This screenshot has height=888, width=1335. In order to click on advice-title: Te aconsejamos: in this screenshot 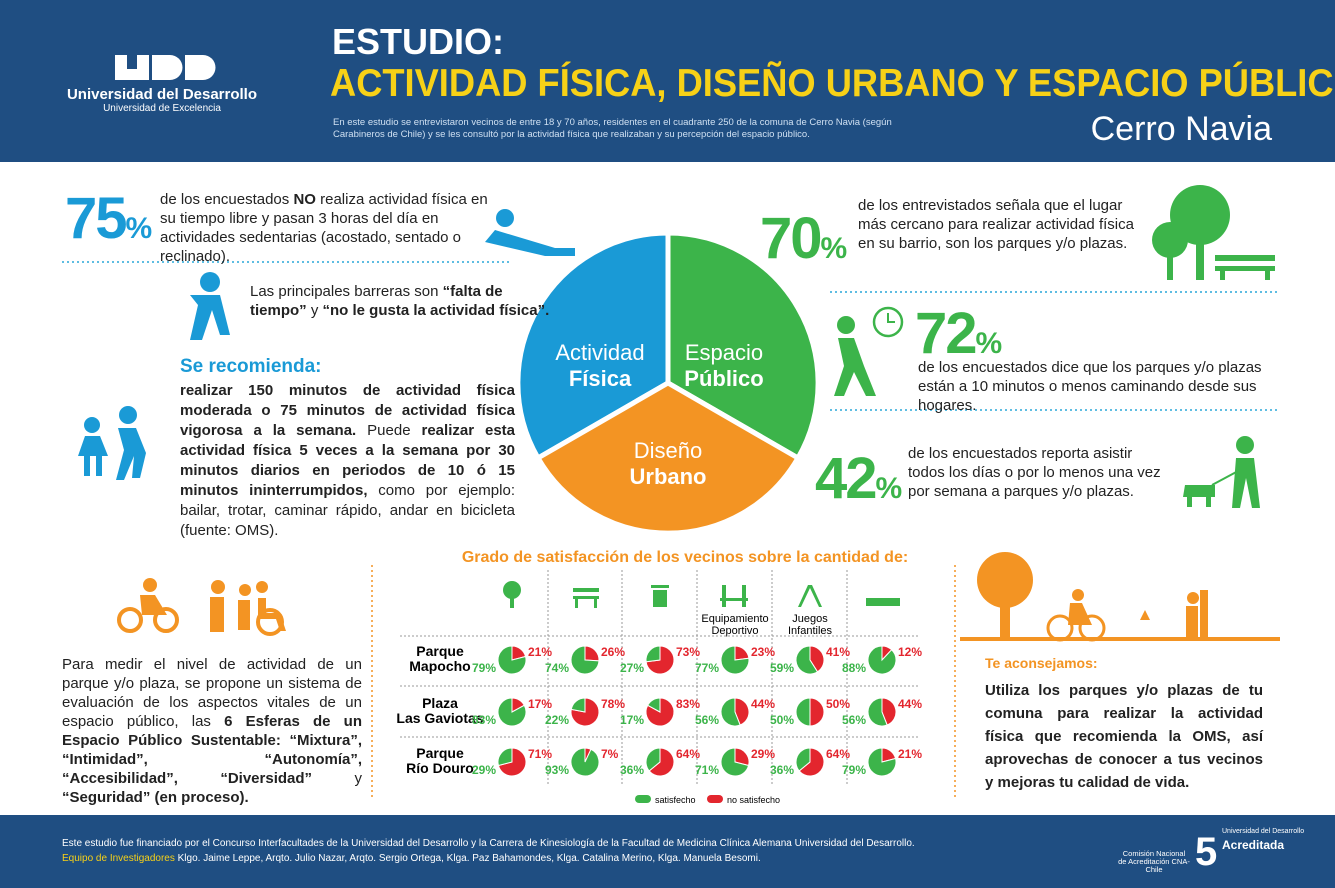, I will do `click(1041, 663)`.